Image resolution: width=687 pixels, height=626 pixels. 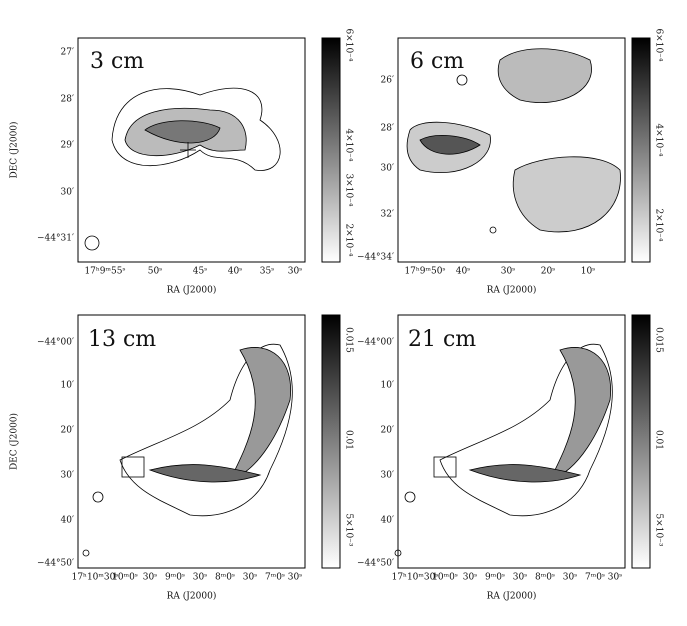 I want to click on y-tick-label: 29′, so click(x=68, y=146).